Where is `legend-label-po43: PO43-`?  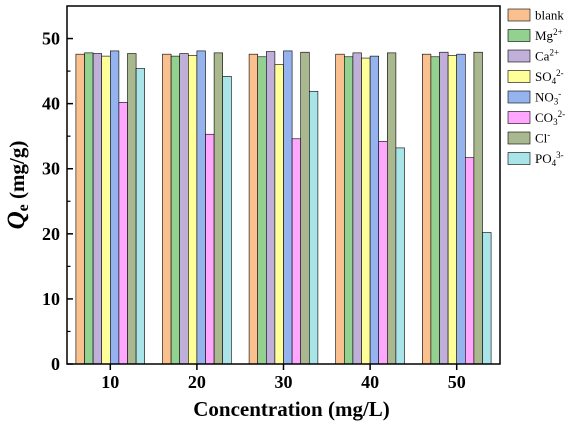
legend-label-po43: PO43- is located at coordinates (549, 159).